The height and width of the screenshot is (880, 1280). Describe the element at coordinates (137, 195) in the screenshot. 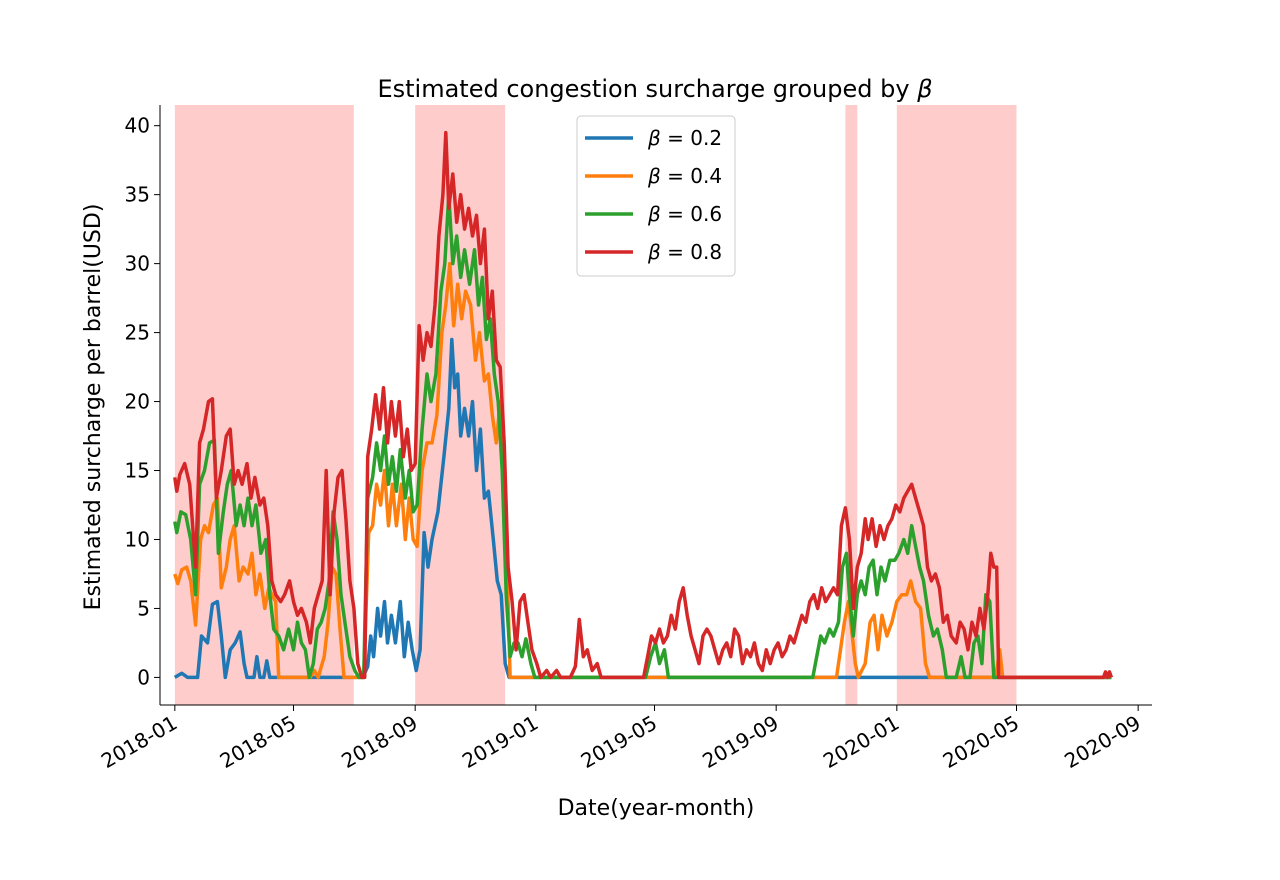

I see `y-tick-label: 35` at that location.